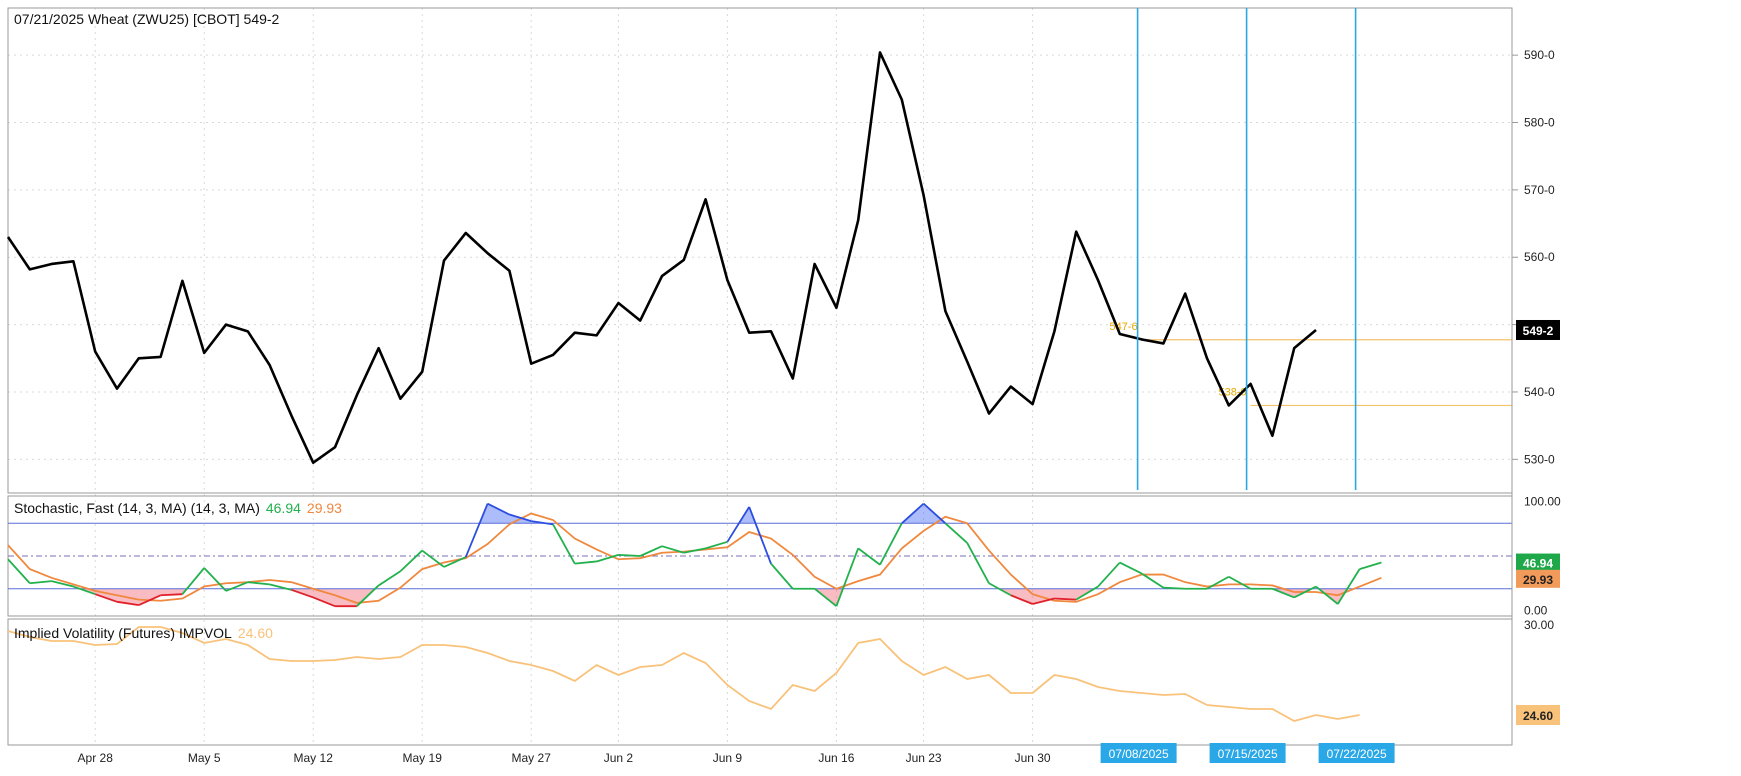 This screenshot has height=776, width=1741. I want to click on x-tick-label: Jun 16, so click(836, 758).